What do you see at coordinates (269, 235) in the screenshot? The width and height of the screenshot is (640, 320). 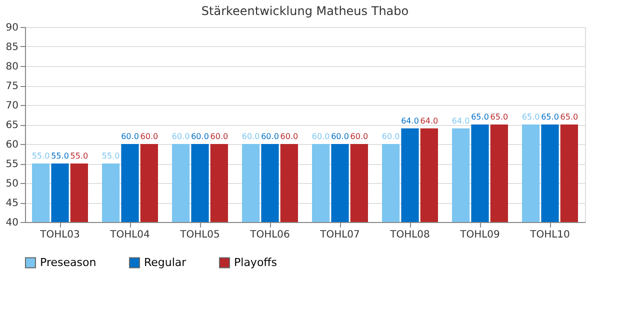 I see `x-tick-label: TOHL06` at bounding box center [269, 235].